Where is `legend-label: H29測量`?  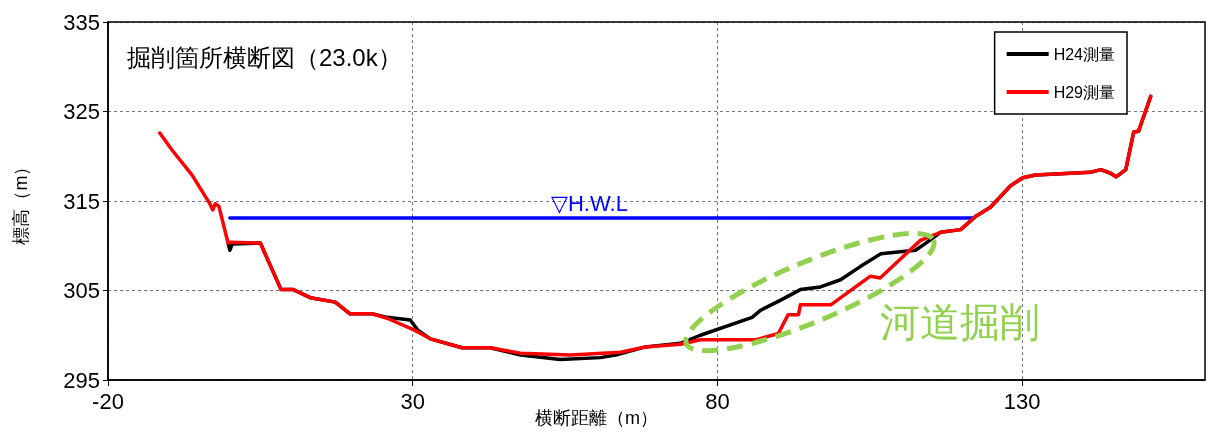
legend-label: H29測量 is located at coordinates (1084, 92).